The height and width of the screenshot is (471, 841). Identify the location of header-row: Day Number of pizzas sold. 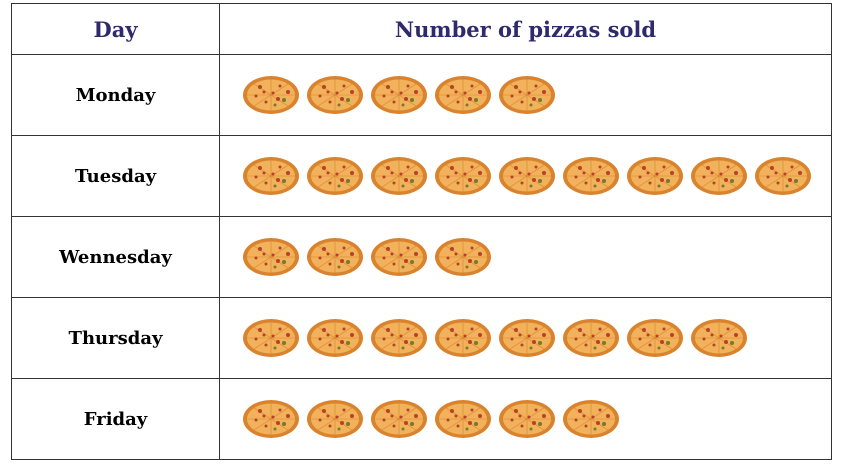
(421, 29).